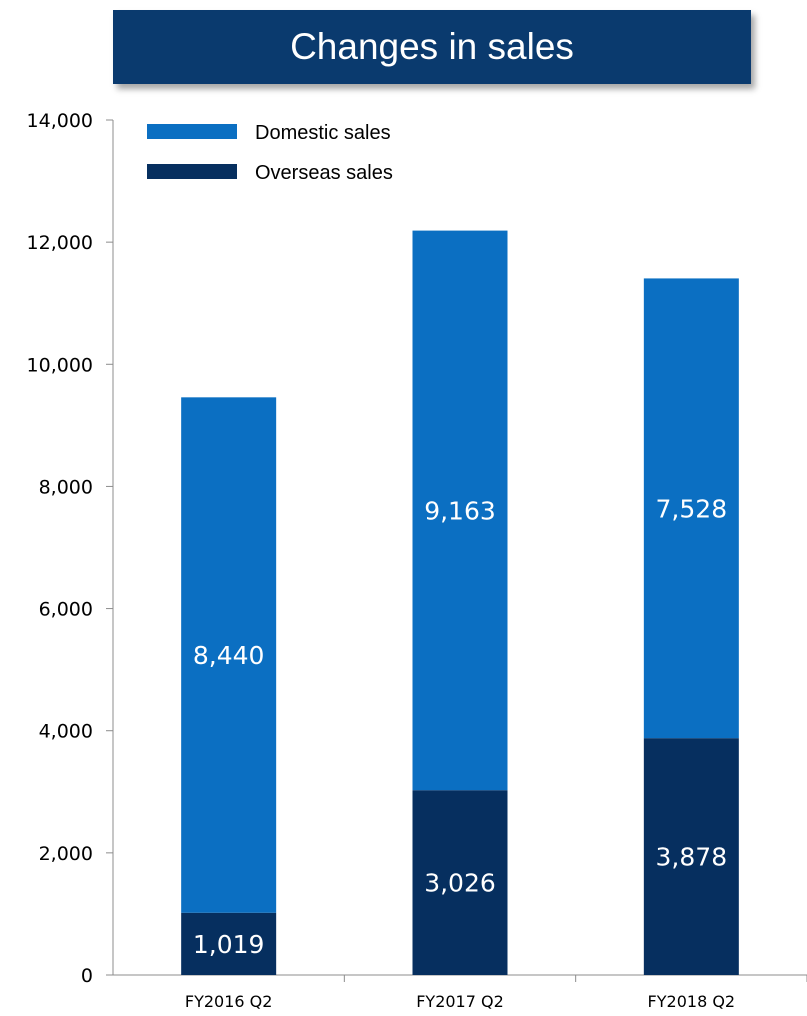 This screenshot has height=1016, width=807. I want to click on y-tick-label: 14,000, so click(60, 121).